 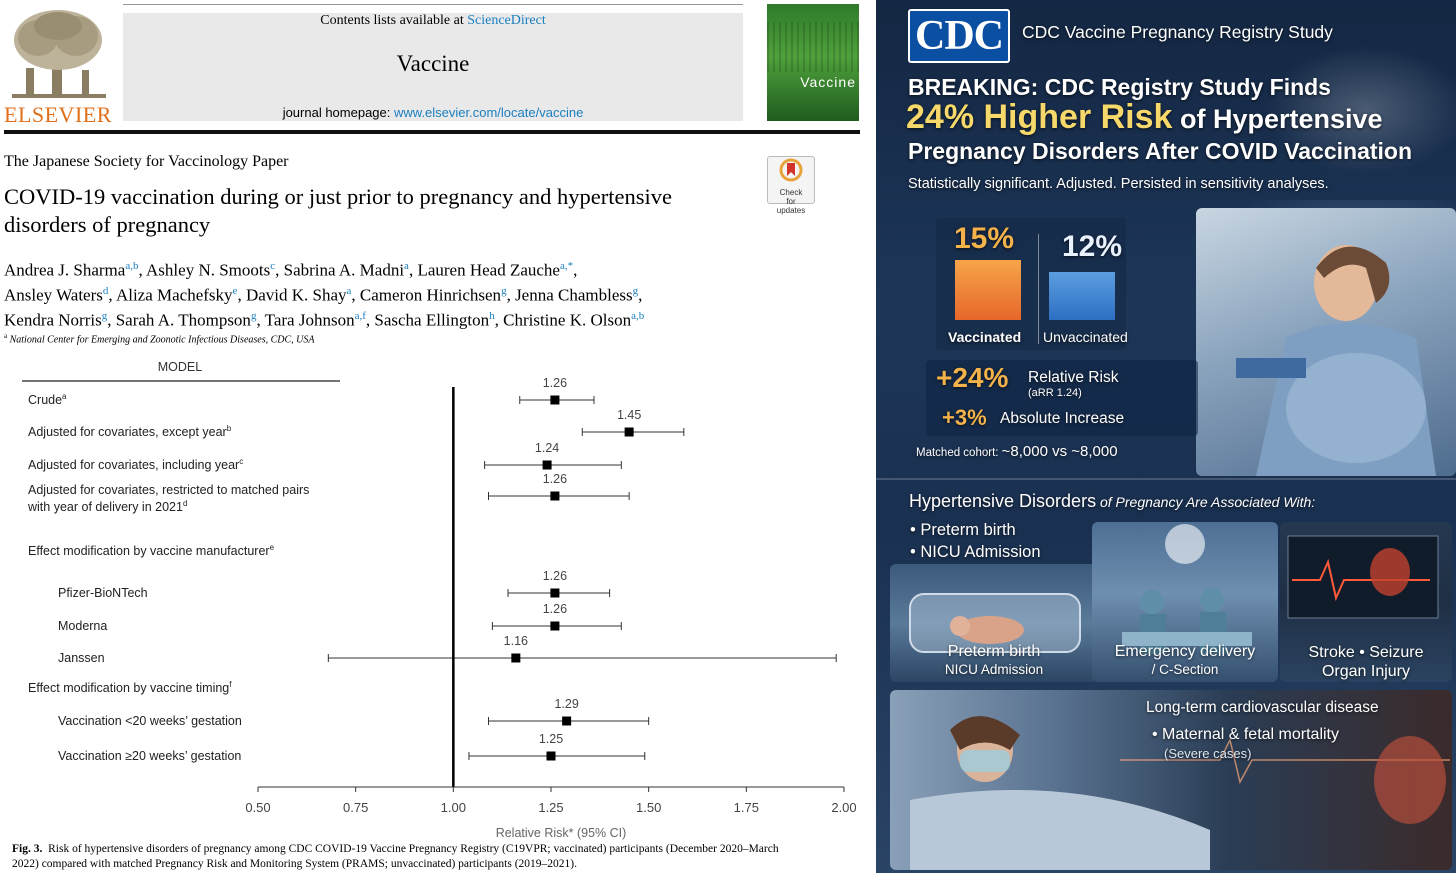 I want to click on rr-box, so click(x=1062, y=398).